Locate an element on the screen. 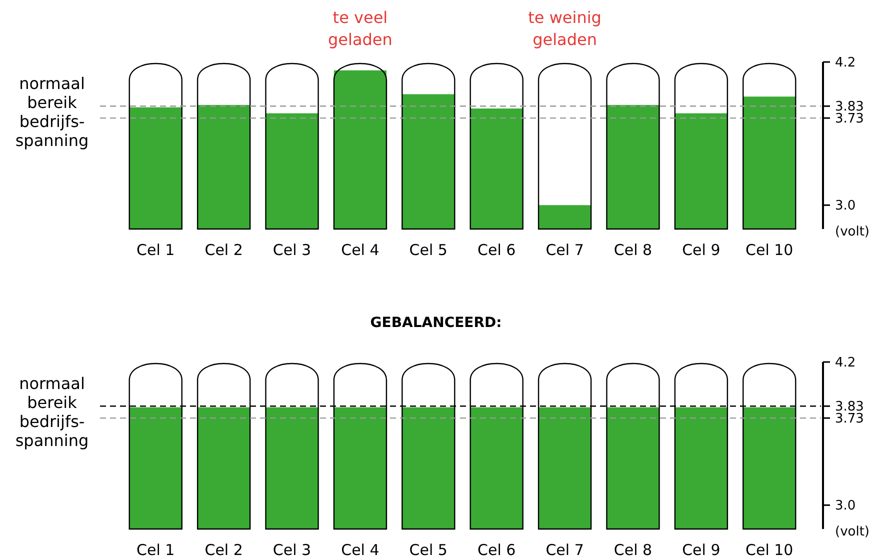 The height and width of the screenshot is (560, 873). text: te veel geladen is located at coordinates (360, 28).